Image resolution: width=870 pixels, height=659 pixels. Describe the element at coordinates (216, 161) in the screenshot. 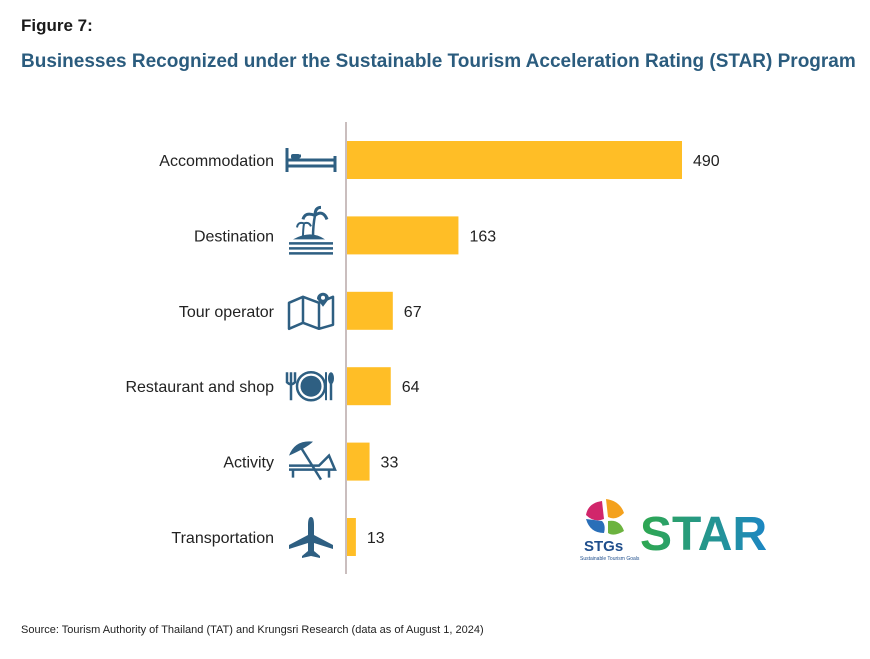

I see `category-label: Accommodation` at that location.